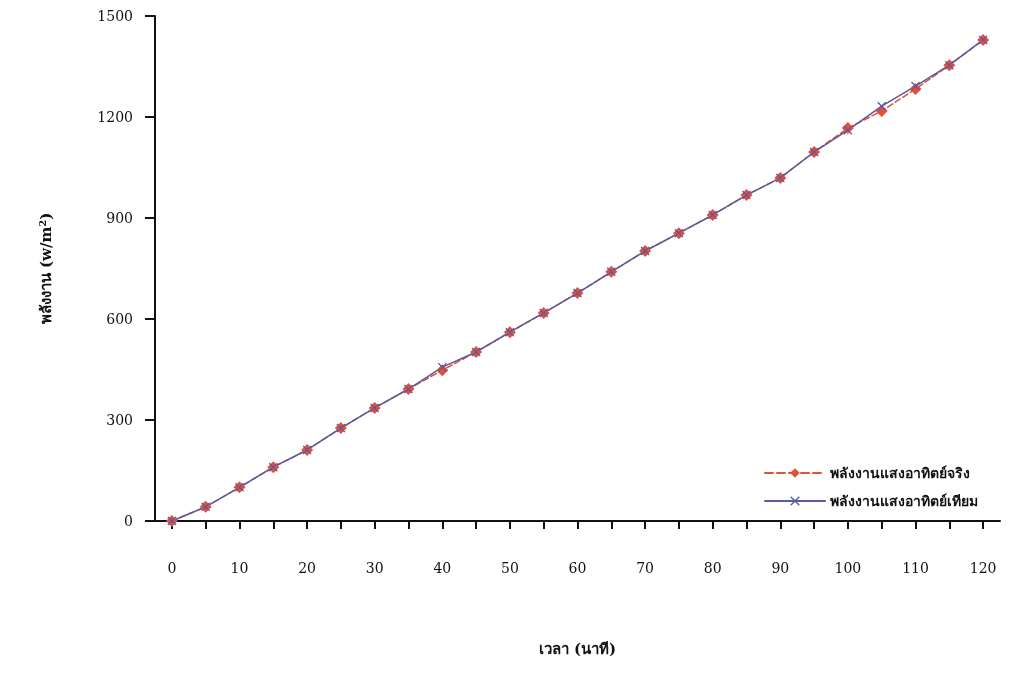 The width and height of the screenshot is (1013, 698). Describe the element at coordinates (119, 319) in the screenshot. I see `y-tick-label: 600` at that location.